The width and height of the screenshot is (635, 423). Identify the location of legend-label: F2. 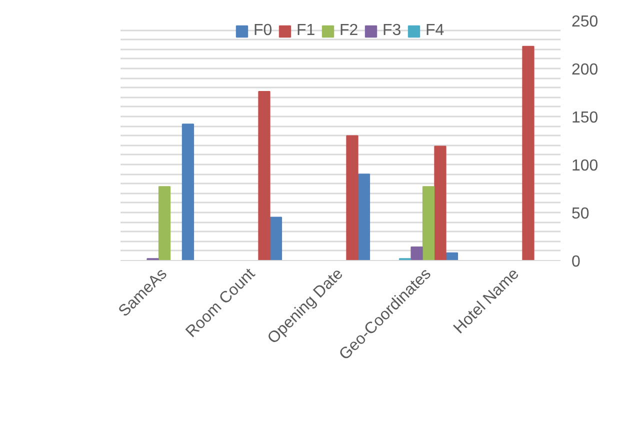
(350, 31).